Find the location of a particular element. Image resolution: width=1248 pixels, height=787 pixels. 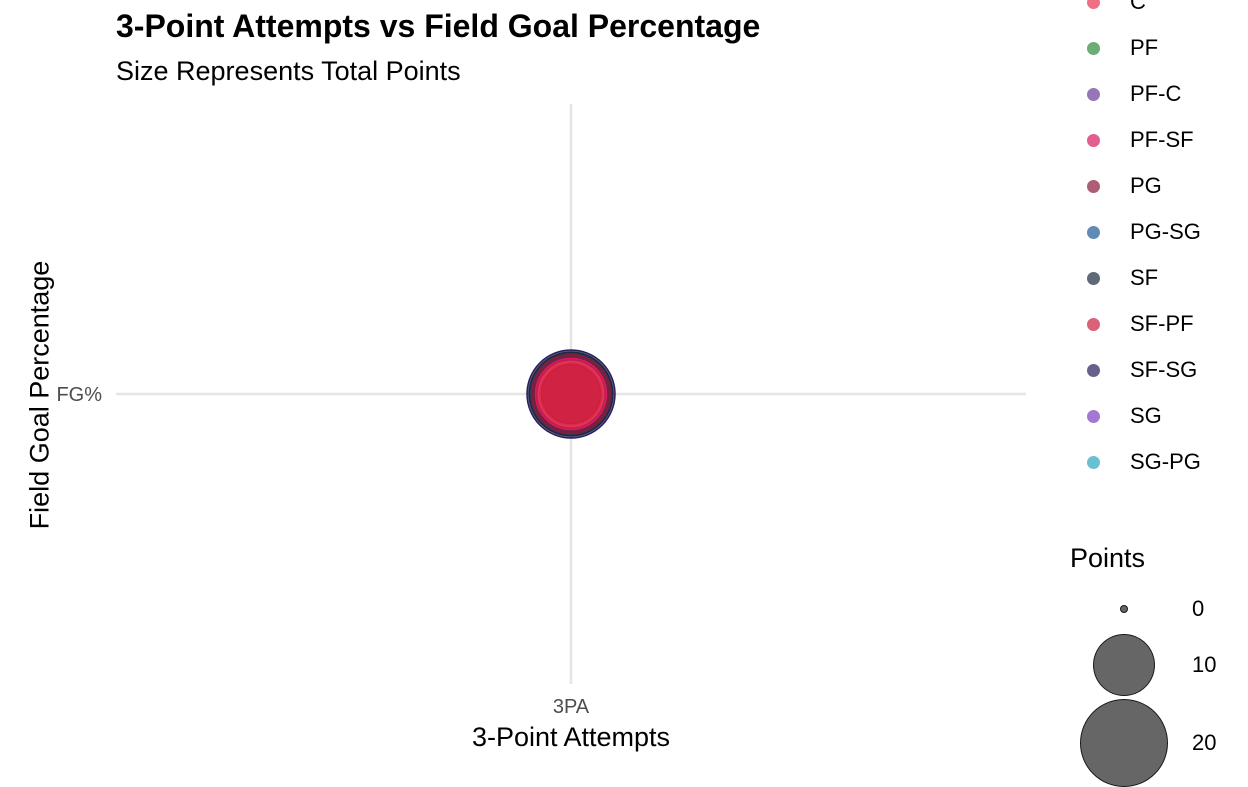

size-legend-label: 10 is located at coordinates (1204, 664).